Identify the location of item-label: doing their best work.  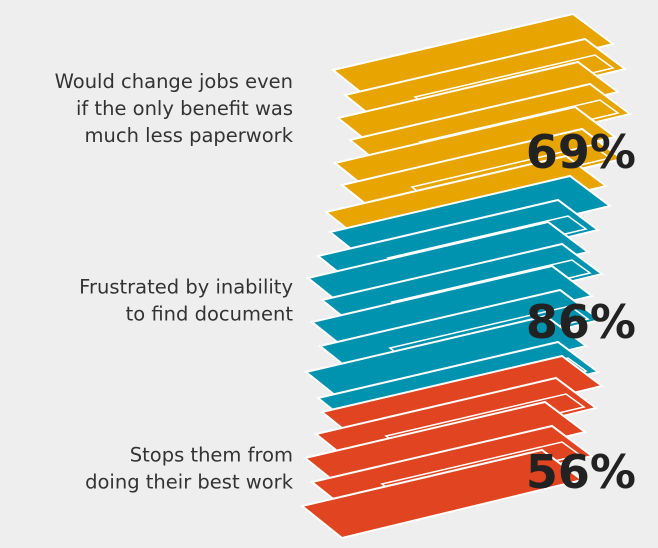
(189, 482).